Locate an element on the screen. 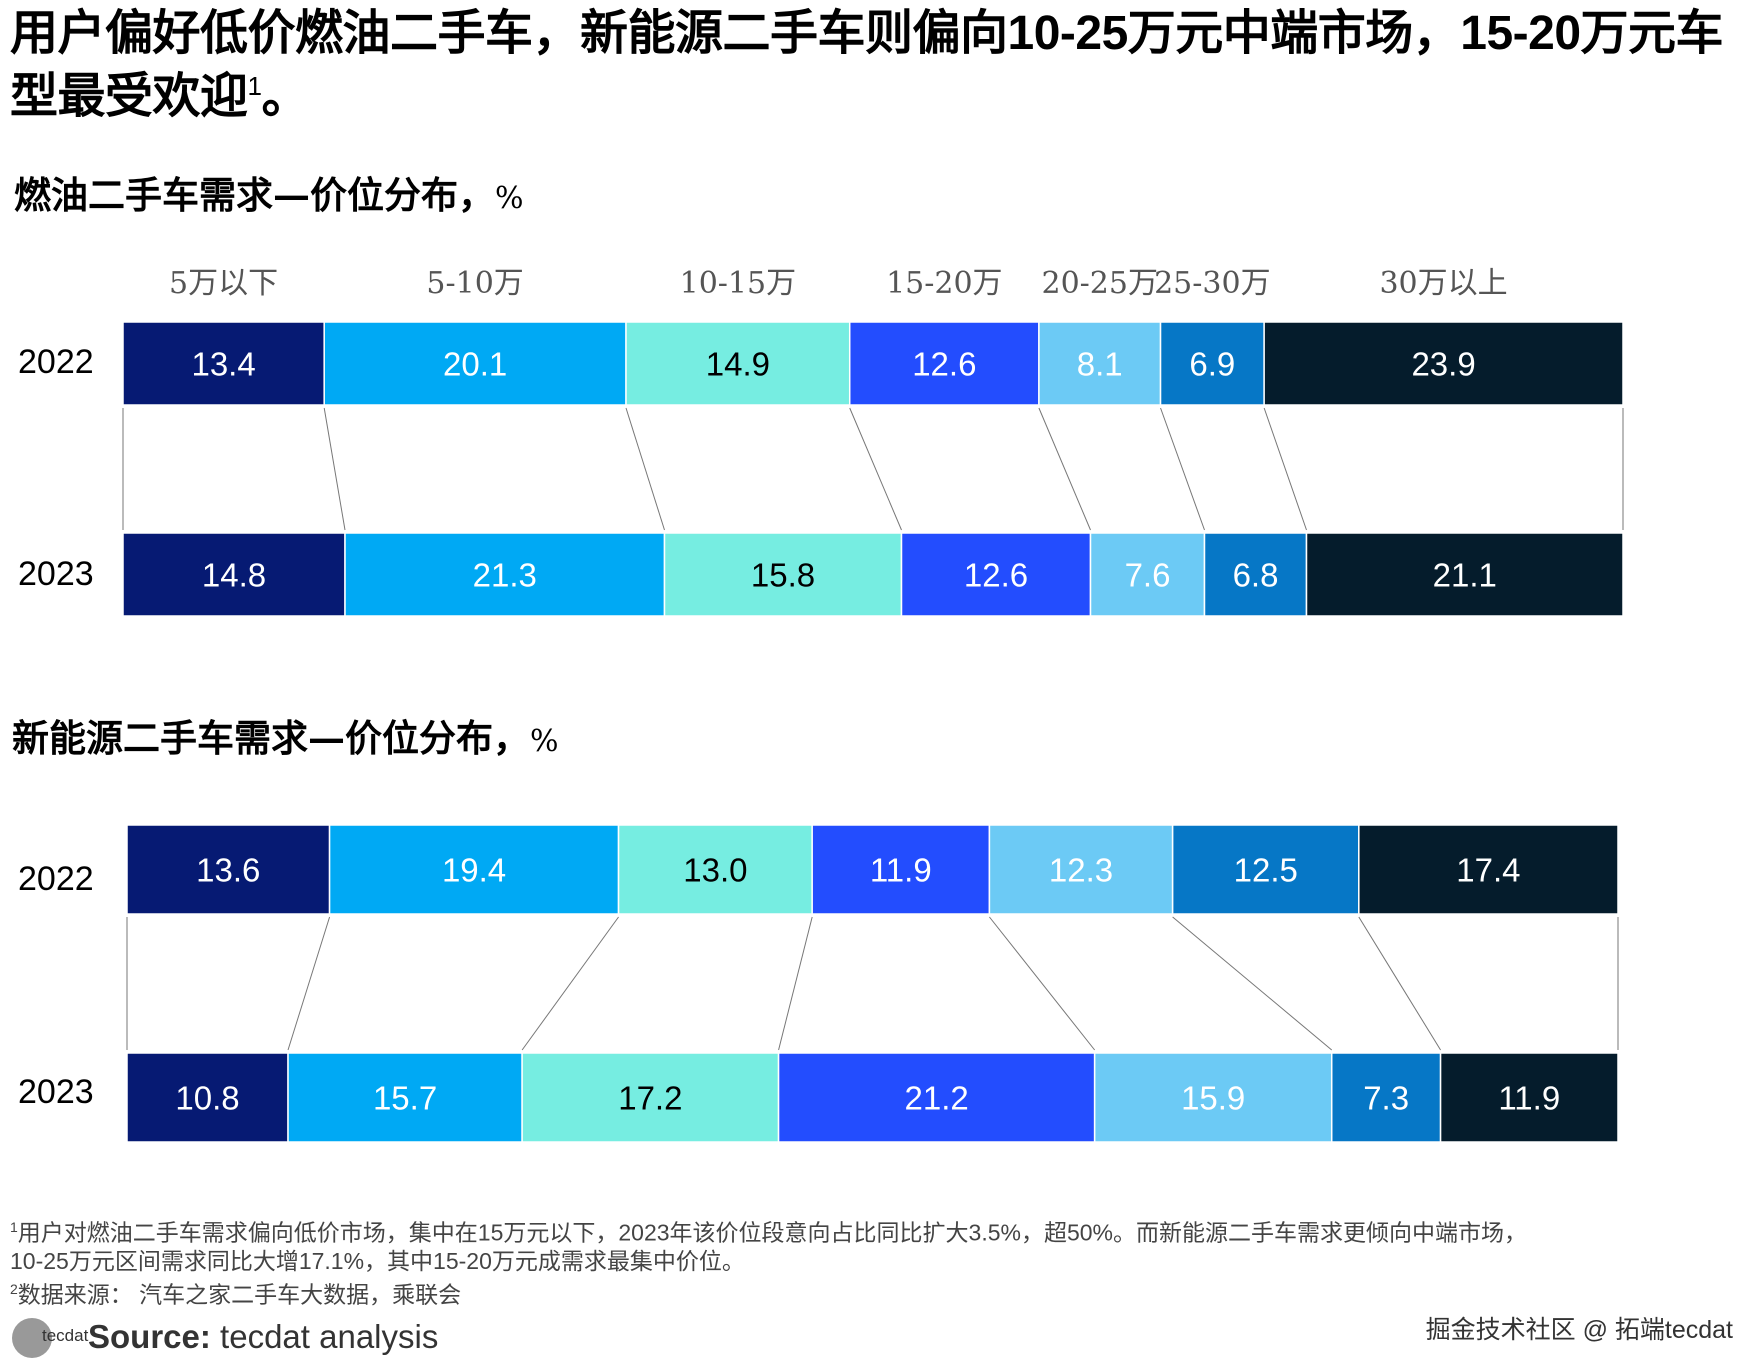 Image resolution: width=1741 pixels, height=1369 pixels. data-label: 20.1 is located at coordinates (475, 364).